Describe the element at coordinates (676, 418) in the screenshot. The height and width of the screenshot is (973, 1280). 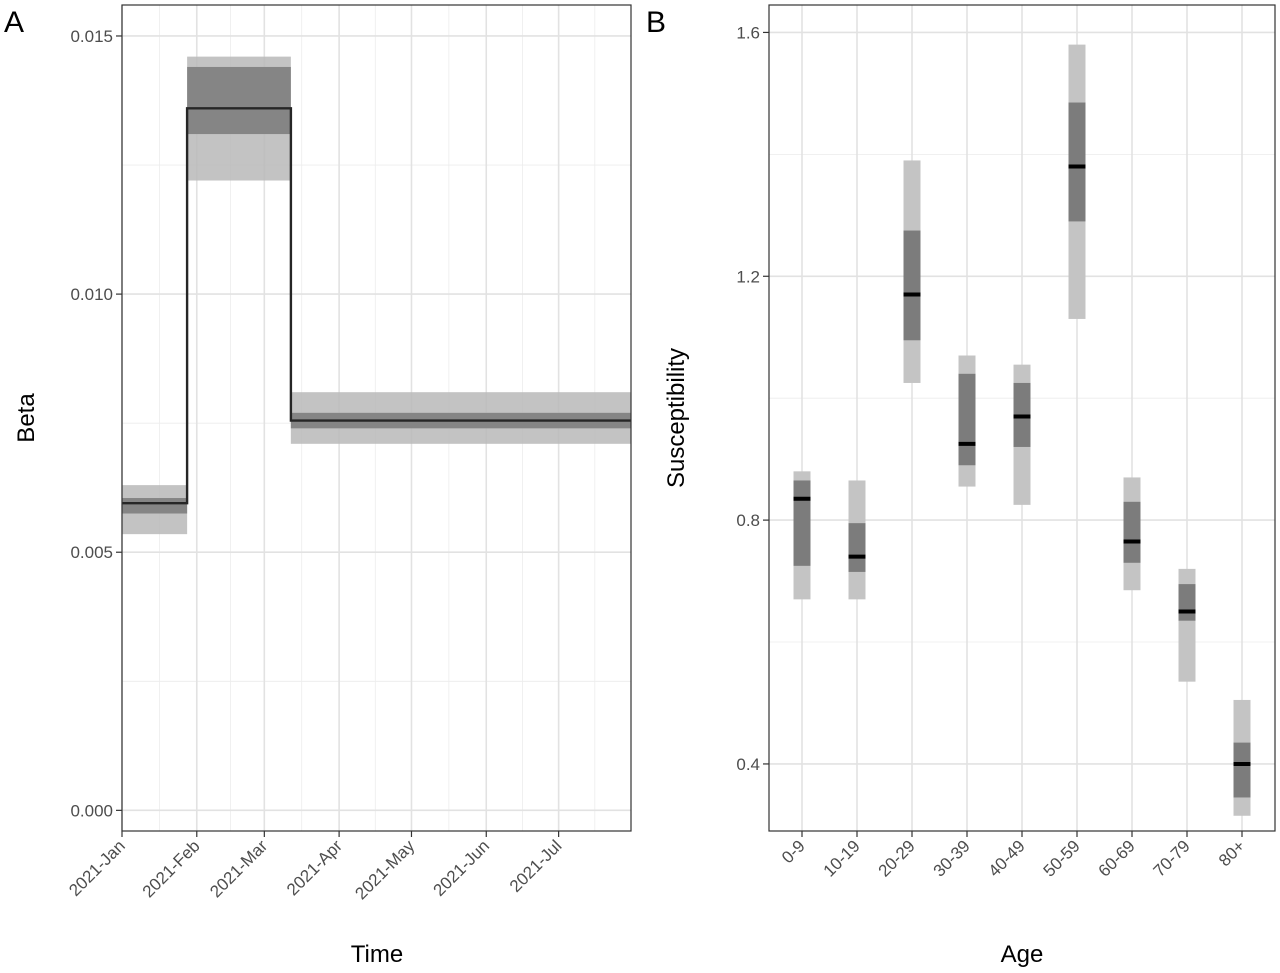
I see `panel-b-y-title: Susceptibility` at that location.